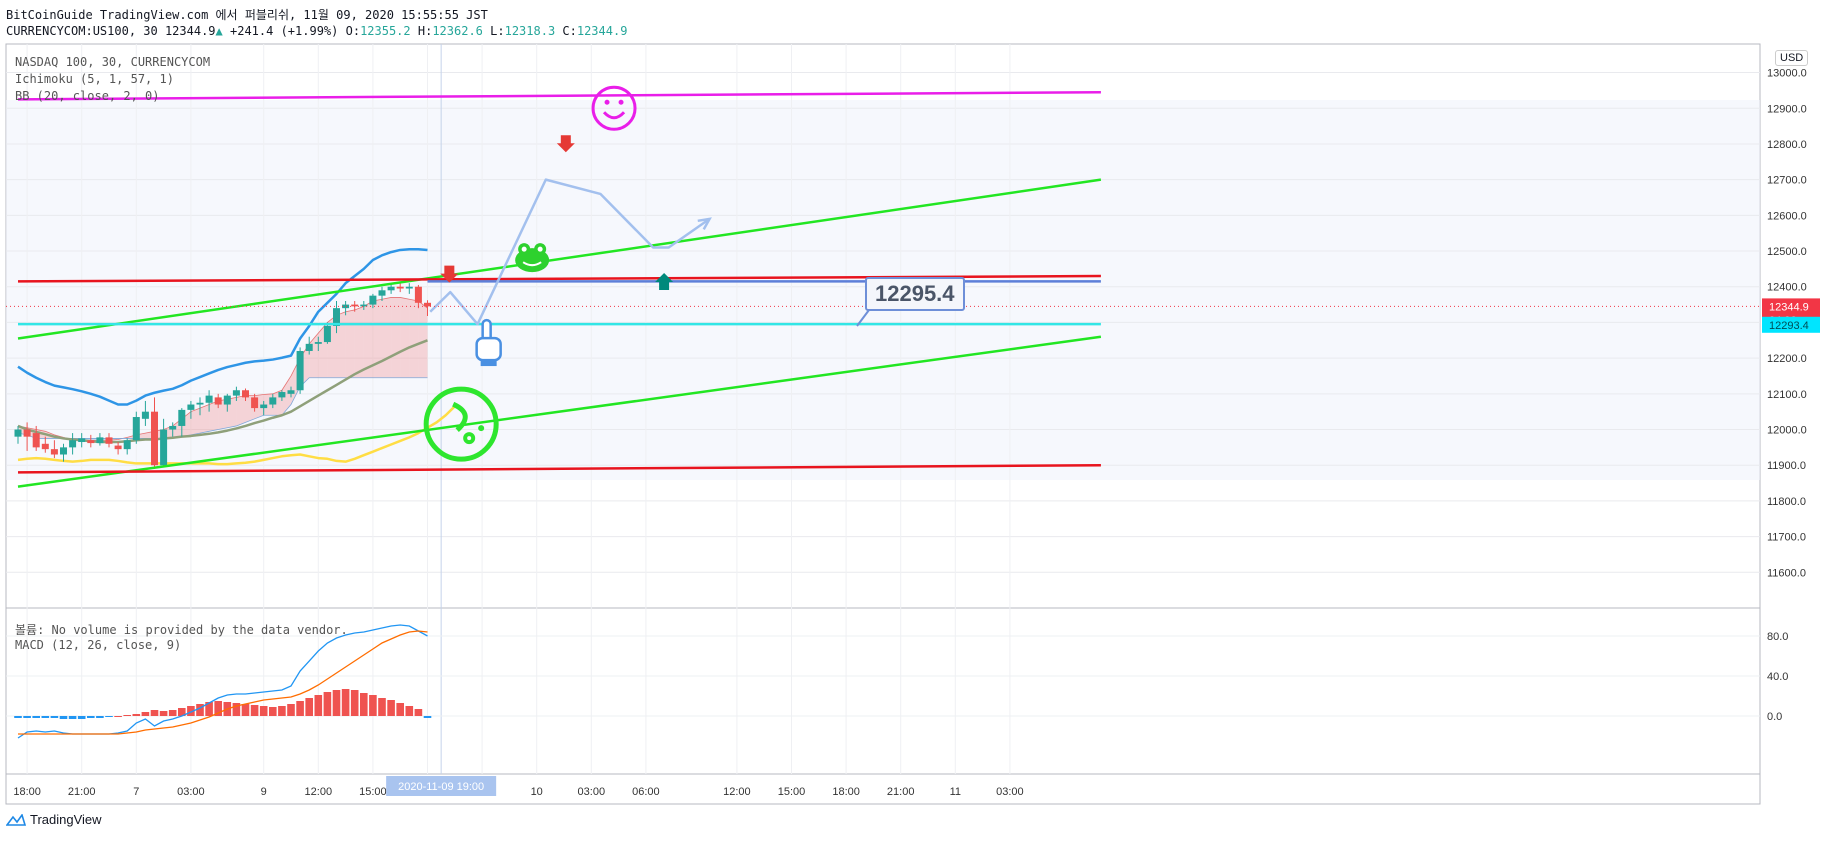 This screenshot has width=1828, height=841. I want to click on price-tick-label: 11800.0, so click(1786, 502).